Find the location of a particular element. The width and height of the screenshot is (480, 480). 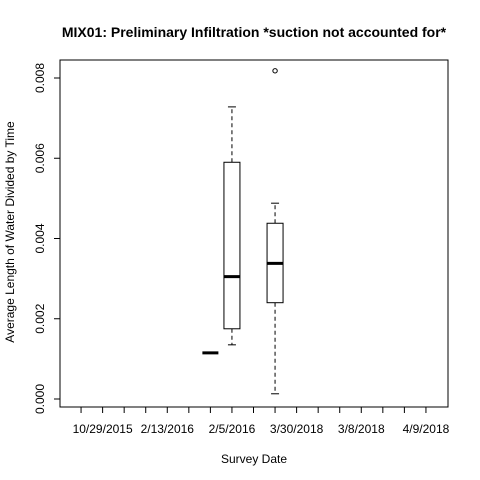

x-tick-label: 2/5/2016 is located at coordinates (232, 429).